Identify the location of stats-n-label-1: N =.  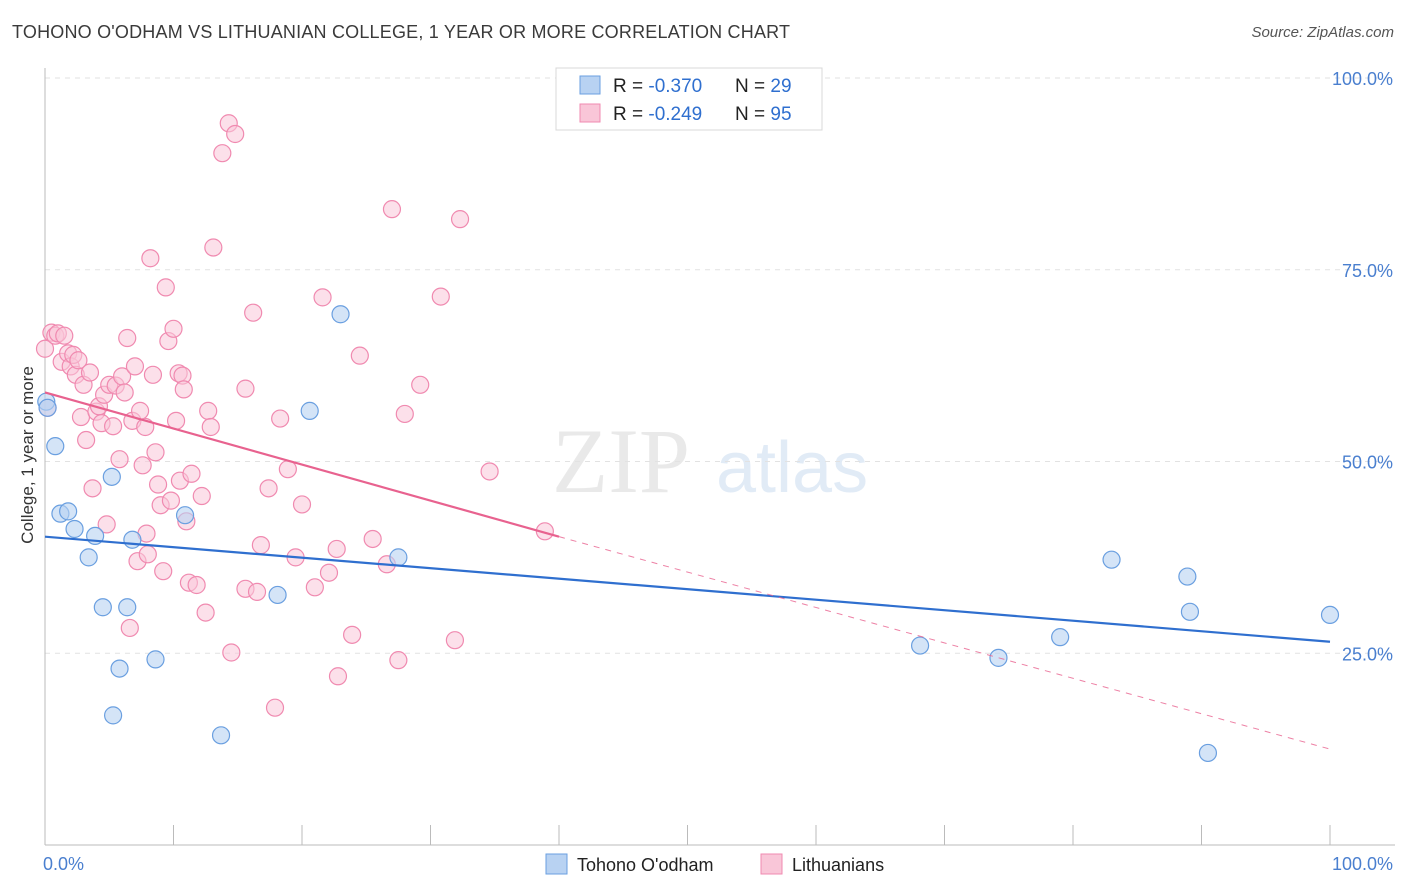
(752, 86).